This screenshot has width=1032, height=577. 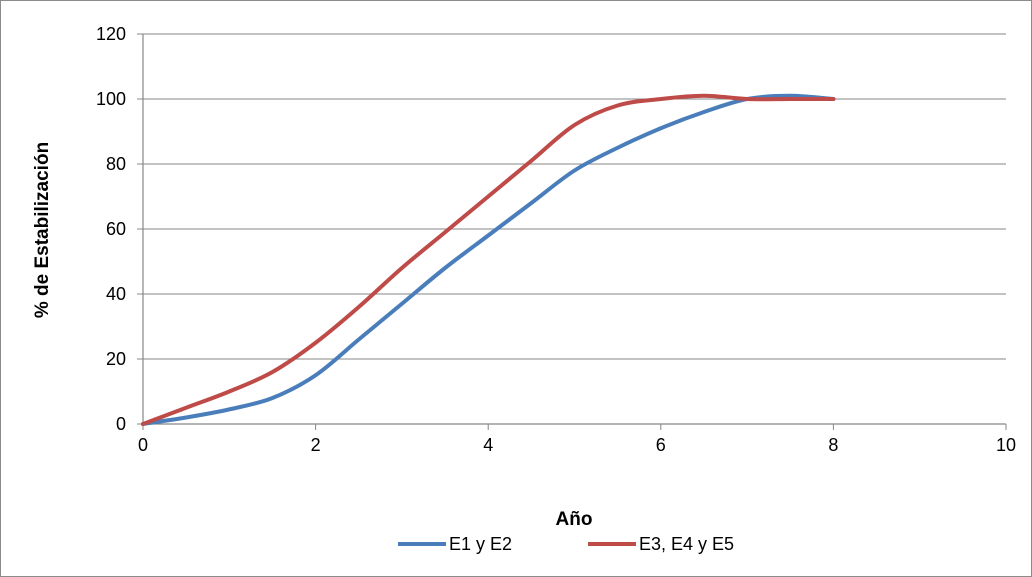 What do you see at coordinates (121, 424) in the screenshot?
I see `y-tick-label: 0` at bounding box center [121, 424].